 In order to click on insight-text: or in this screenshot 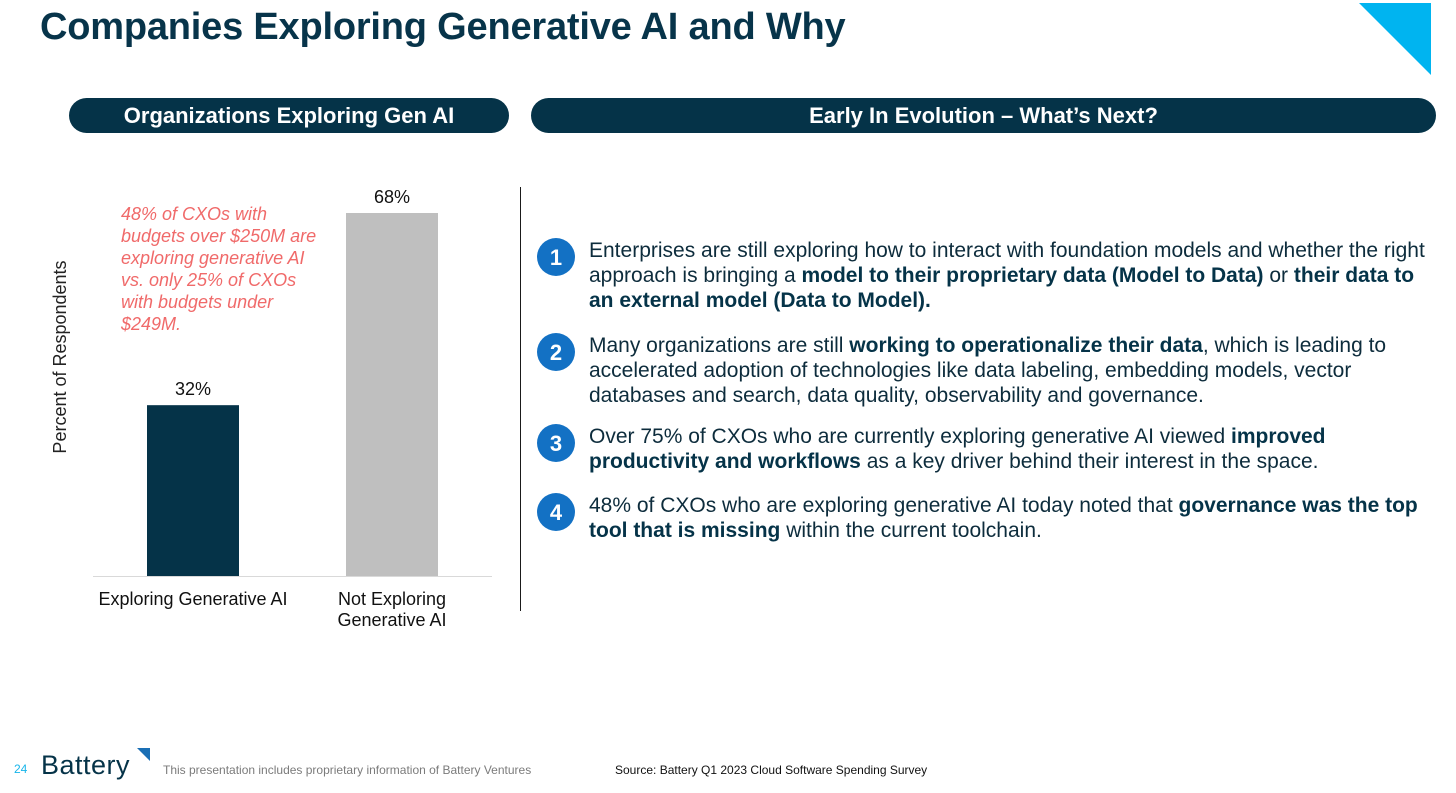, I will do `click(1278, 275)`.